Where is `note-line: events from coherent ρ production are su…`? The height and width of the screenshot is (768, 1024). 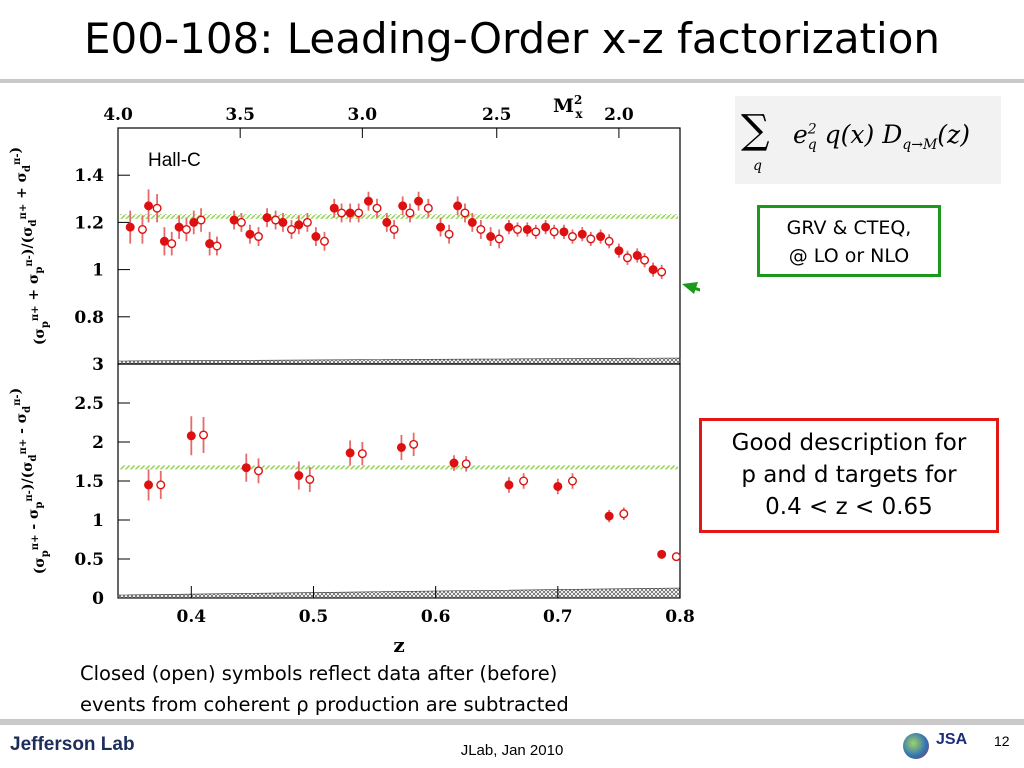
note-line: events from coherent ρ production are su… is located at coordinates (324, 704).